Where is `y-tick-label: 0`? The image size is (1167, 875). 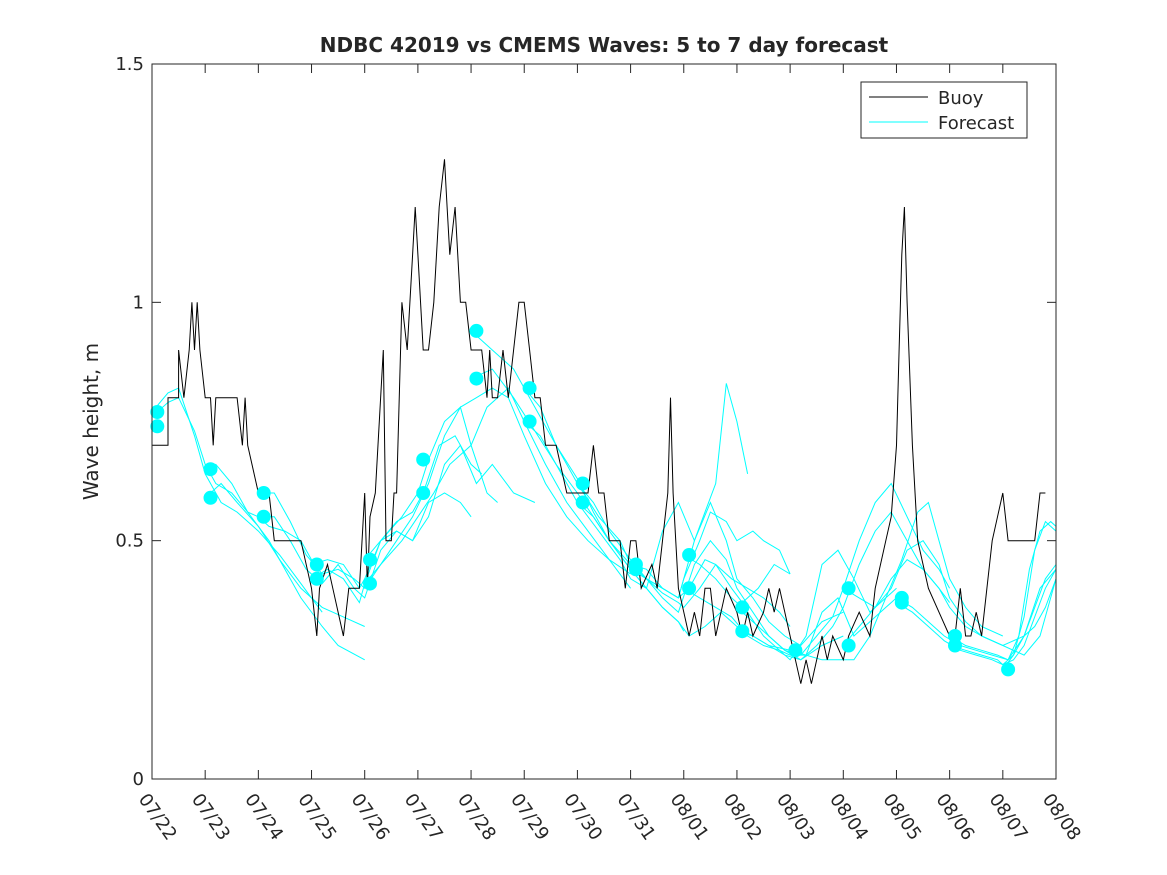 y-tick-label: 0 is located at coordinates (138, 779).